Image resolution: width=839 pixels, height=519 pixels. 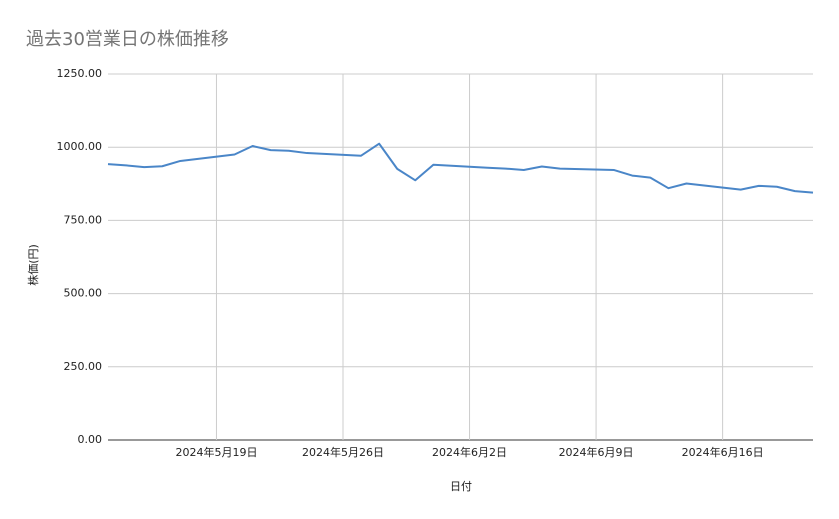 I want to click on data-line, so click(x=460, y=168).